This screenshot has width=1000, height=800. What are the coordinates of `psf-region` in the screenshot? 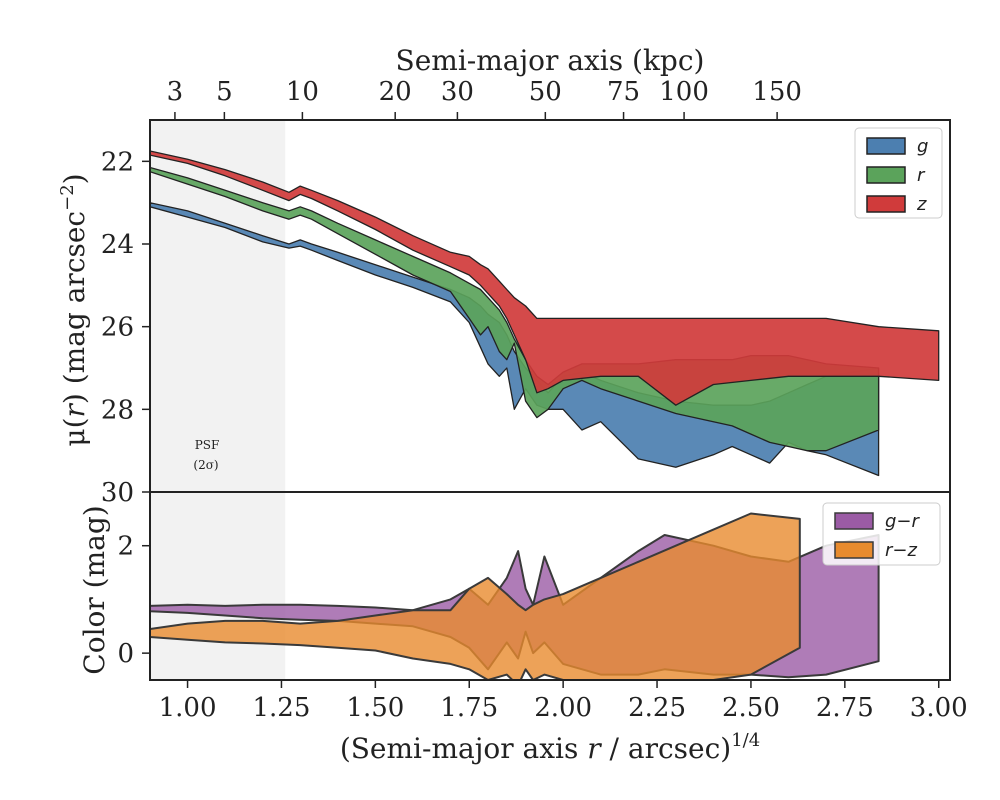 It's located at (218, 586).